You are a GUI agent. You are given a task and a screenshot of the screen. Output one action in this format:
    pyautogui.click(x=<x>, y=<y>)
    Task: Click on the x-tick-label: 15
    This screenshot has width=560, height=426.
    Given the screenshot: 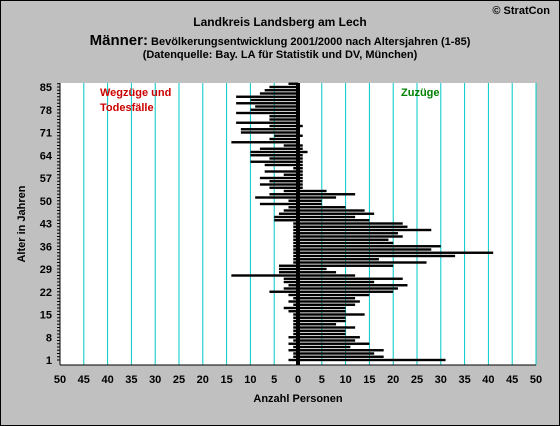 What is the action you would take?
    pyautogui.click(x=226, y=380)
    